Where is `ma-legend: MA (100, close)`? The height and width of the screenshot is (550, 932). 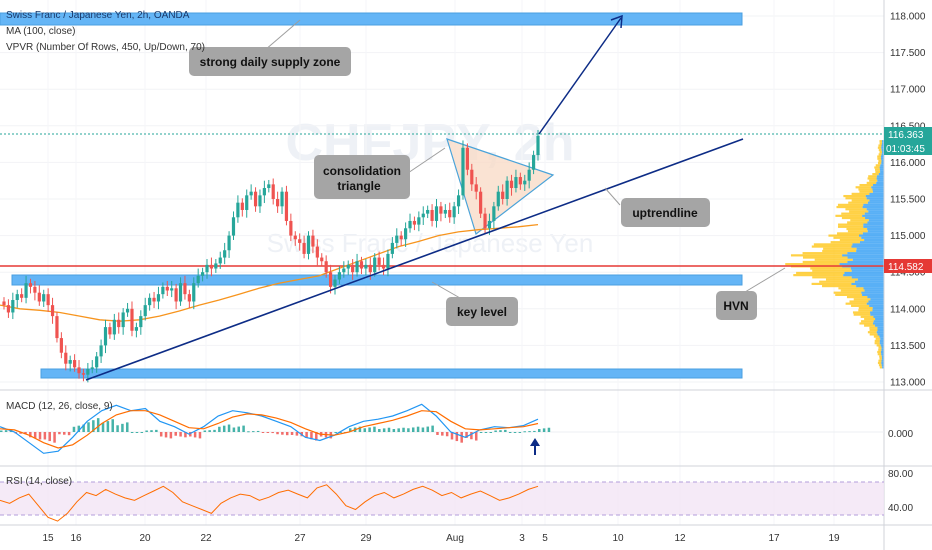 ma-legend: MA (100, close) is located at coordinates (40, 31).